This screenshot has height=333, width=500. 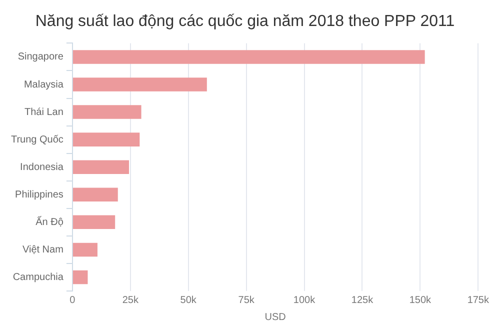 What do you see at coordinates (189, 300) in the screenshot?
I see `x-tick-label: 50k` at bounding box center [189, 300].